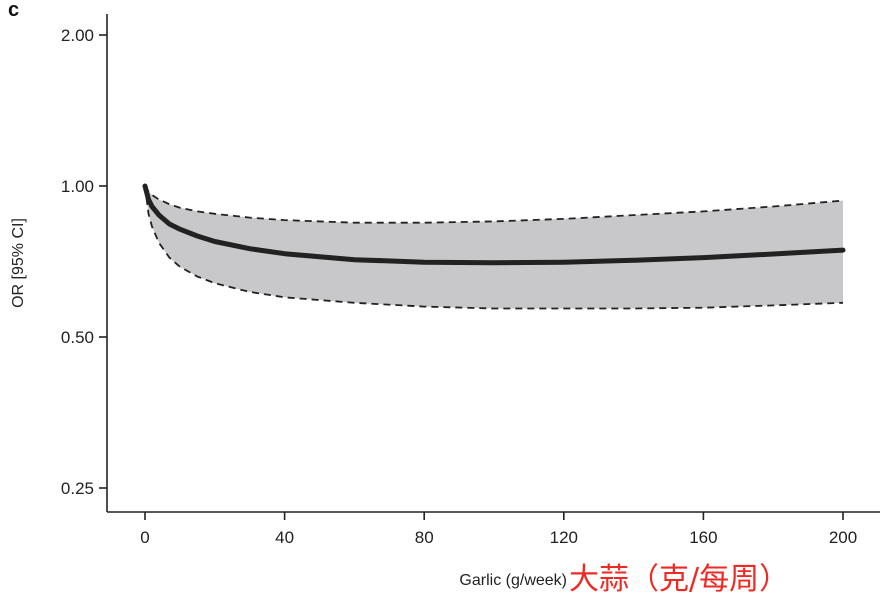 This screenshot has height=598, width=886. What do you see at coordinates (679, 579) in the screenshot?
I see `chinese-annotation: 大蒜（克/每周）` at bounding box center [679, 579].